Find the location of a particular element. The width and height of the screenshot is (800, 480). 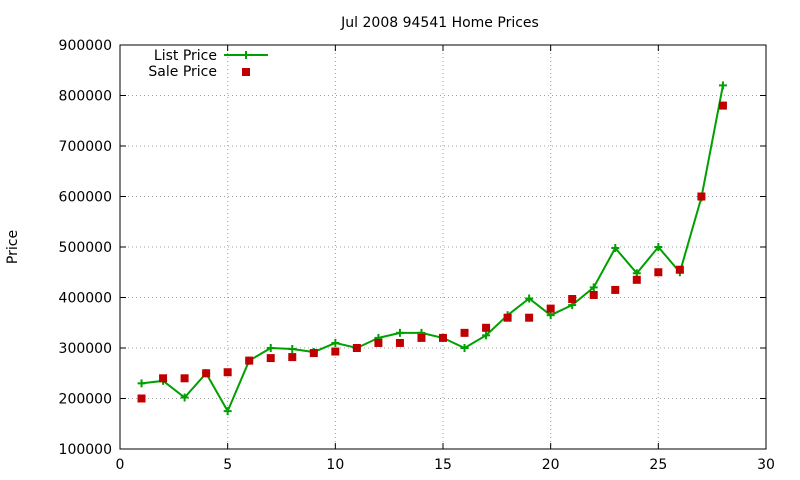

legend-marker-list-price is located at coordinates (246, 55).